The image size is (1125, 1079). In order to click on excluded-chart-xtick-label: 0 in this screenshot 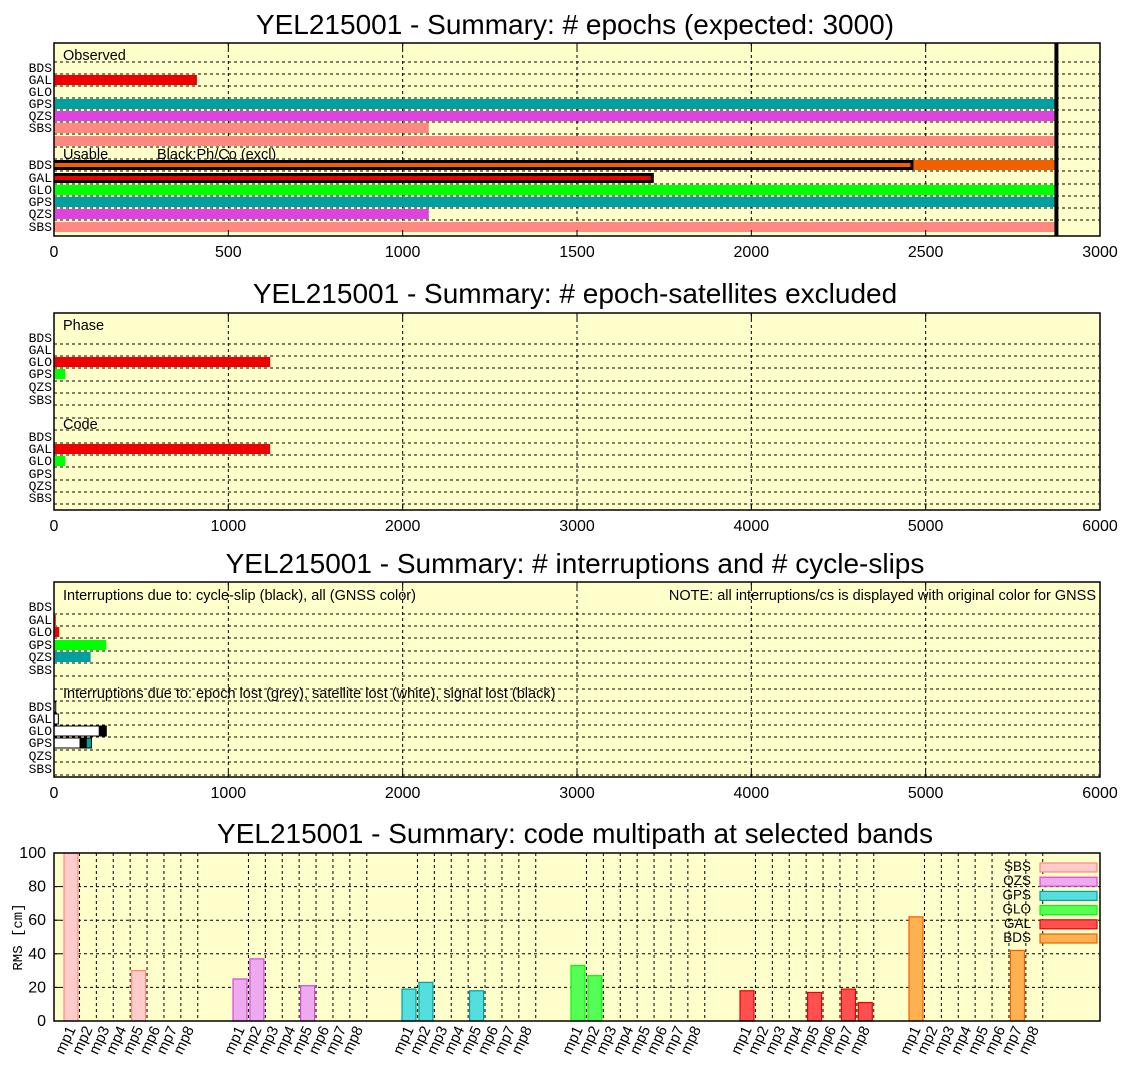, I will do `click(54, 526)`.